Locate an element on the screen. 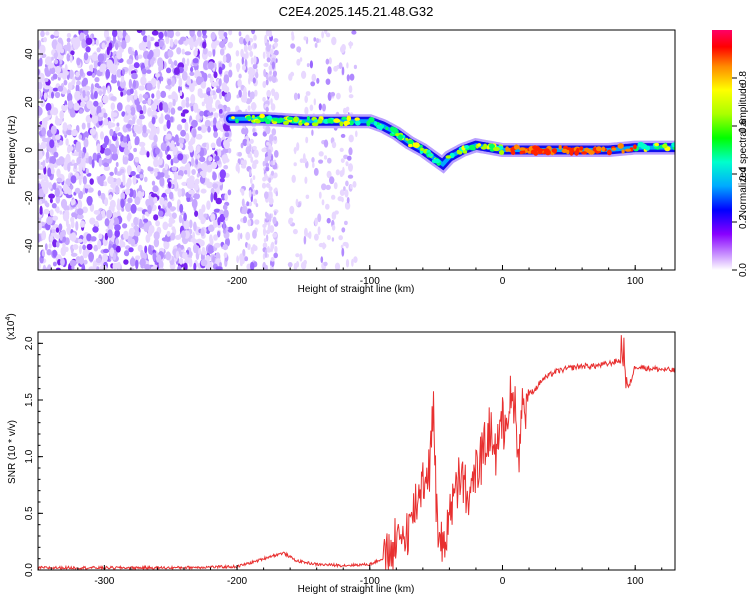 The width and height of the screenshot is (750, 605). snr-y-axis: 0.0 0.5 1.0 1.5 2.0 is located at coordinates (33, 456).